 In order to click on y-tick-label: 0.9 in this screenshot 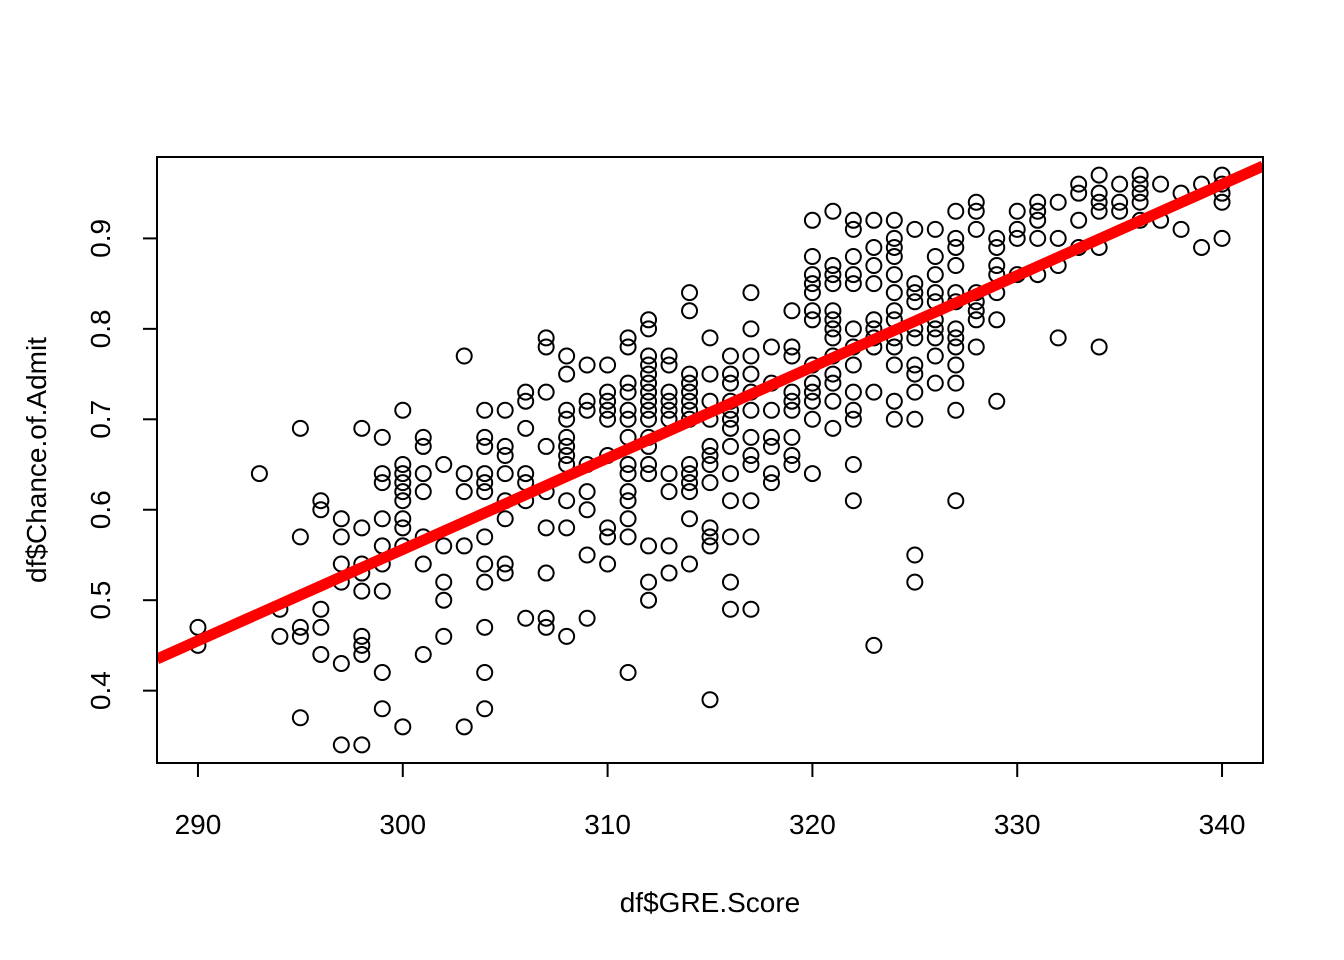, I will do `click(100, 238)`.